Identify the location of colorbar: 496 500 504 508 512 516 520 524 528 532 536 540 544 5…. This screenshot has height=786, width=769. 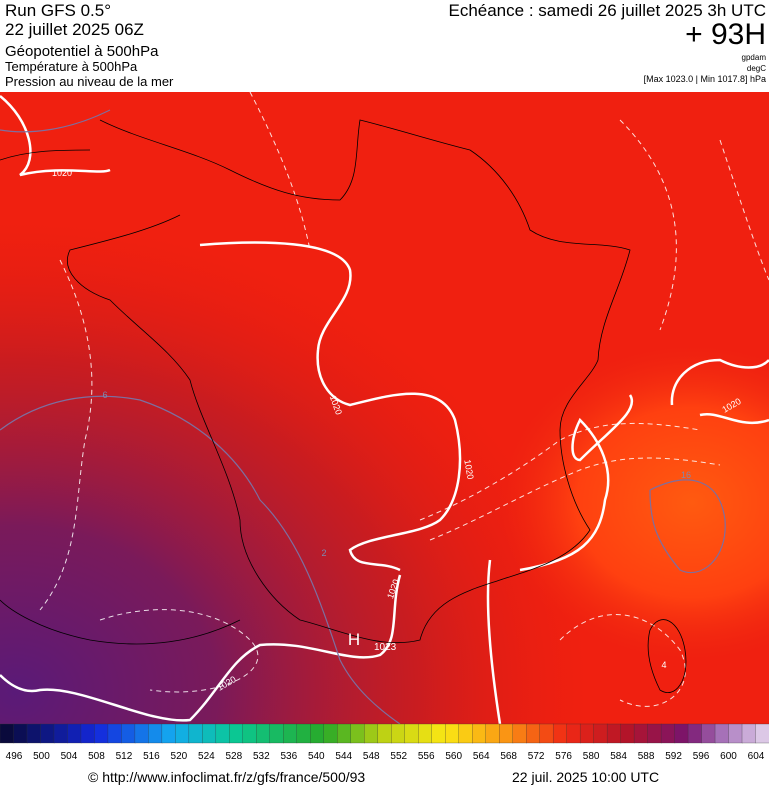
(384, 742).